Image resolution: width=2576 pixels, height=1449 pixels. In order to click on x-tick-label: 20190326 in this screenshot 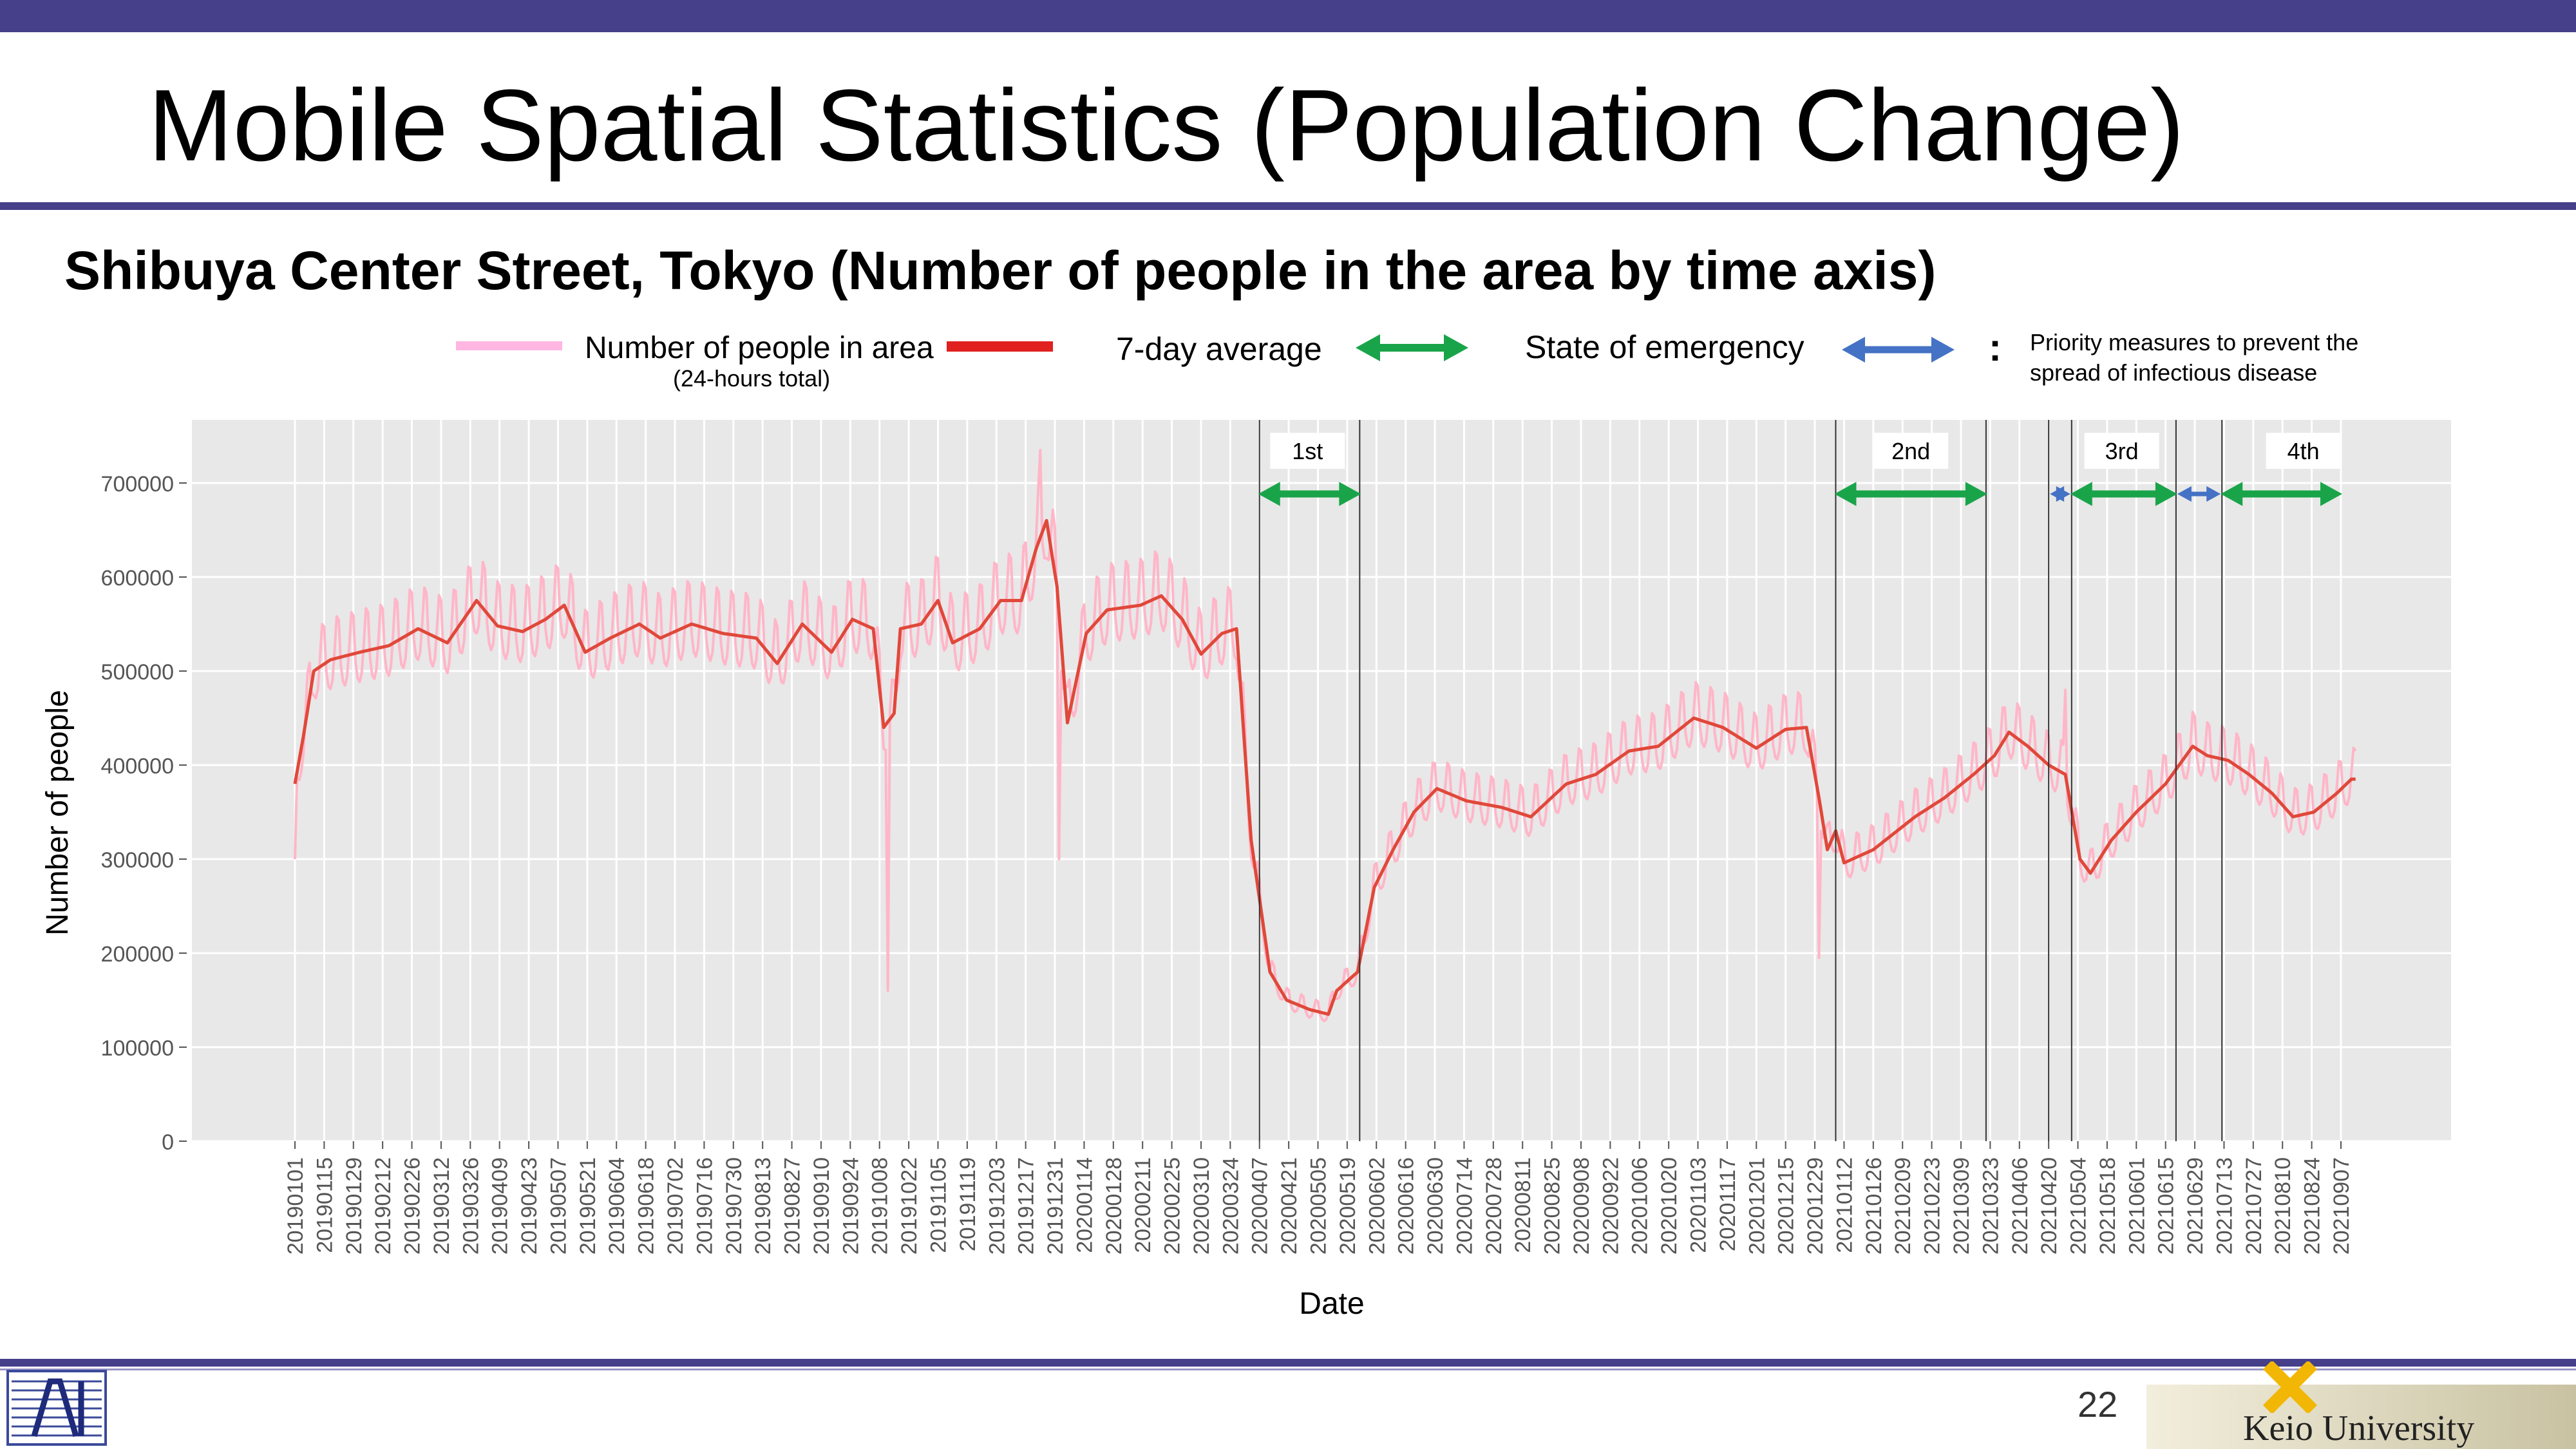, I will do `click(471, 1206)`.